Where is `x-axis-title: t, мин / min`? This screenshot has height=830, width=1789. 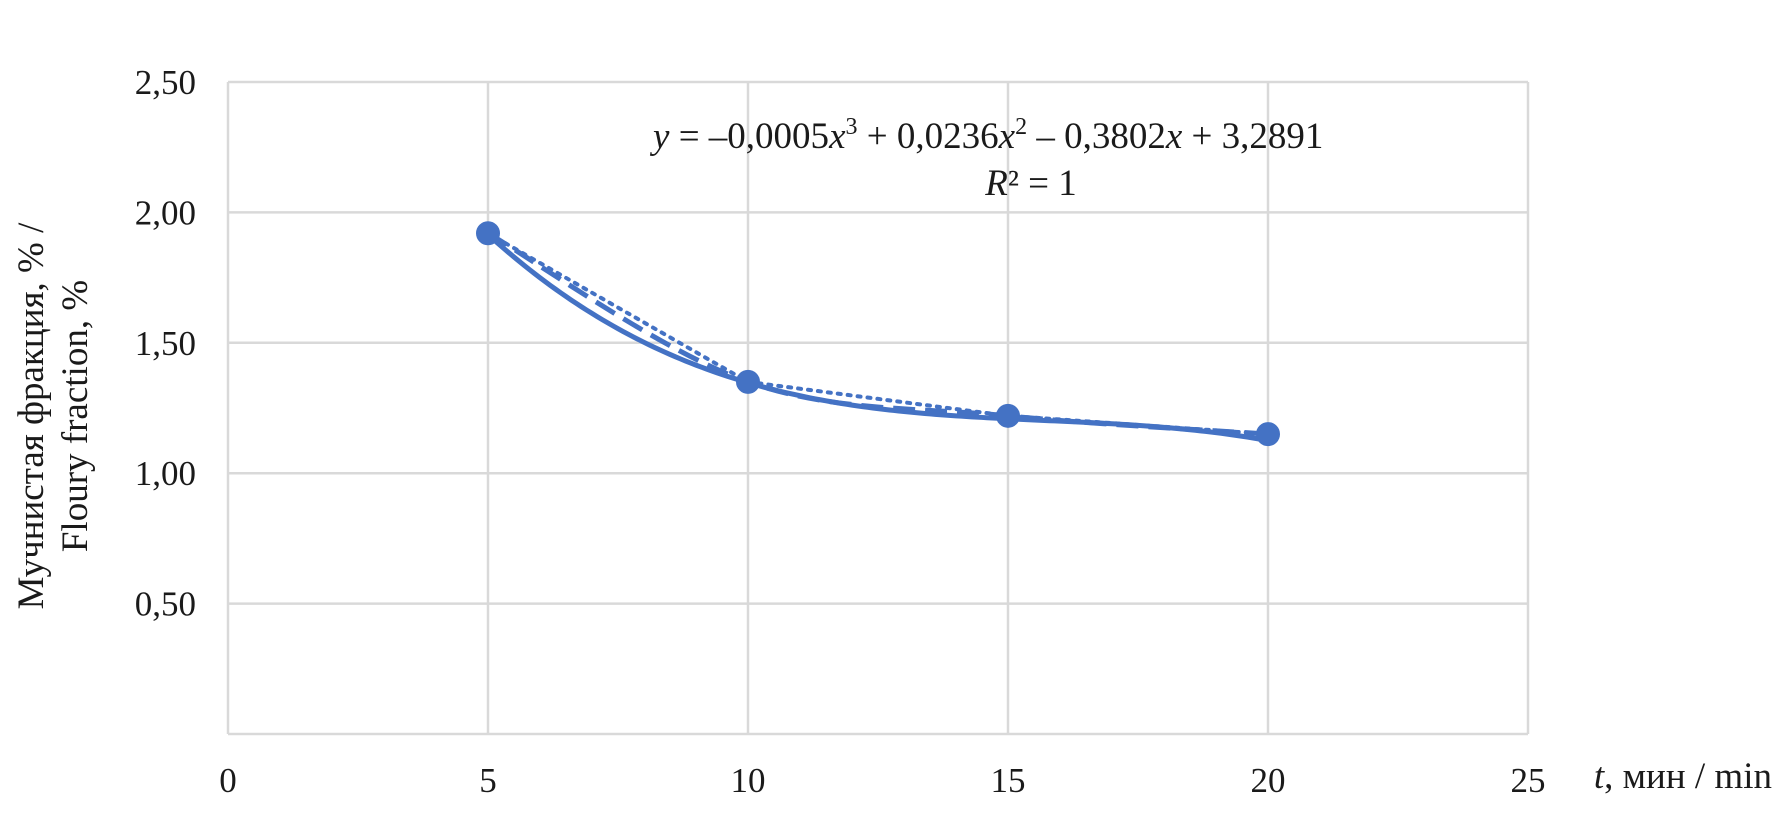 x-axis-title: t, мин / min is located at coordinates (1683, 776).